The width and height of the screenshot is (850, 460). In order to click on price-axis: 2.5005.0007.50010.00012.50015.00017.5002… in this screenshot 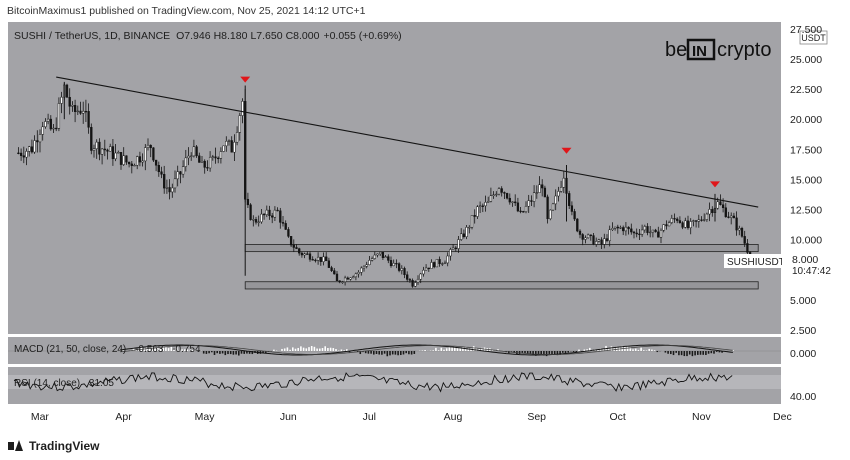, I will do `click(806, 180)`.